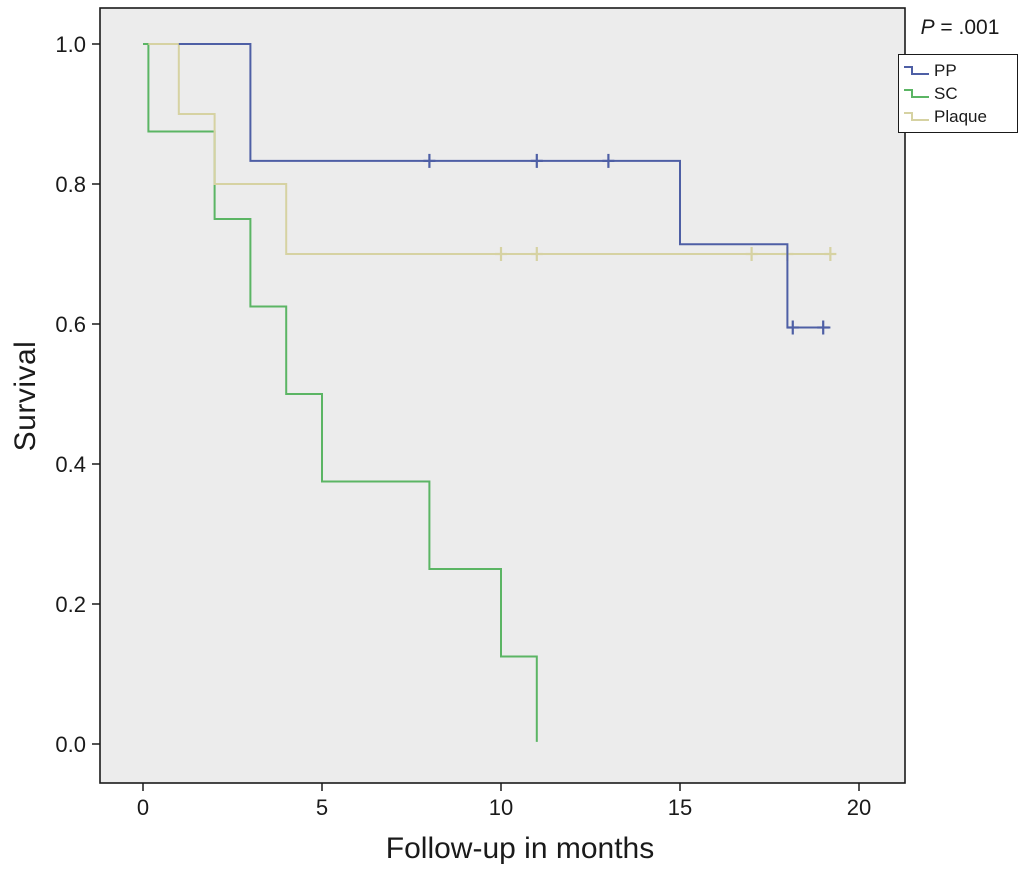 The width and height of the screenshot is (1024, 878). What do you see at coordinates (70, 44) in the screenshot?
I see `y-tick-label: 1.0` at bounding box center [70, 44].